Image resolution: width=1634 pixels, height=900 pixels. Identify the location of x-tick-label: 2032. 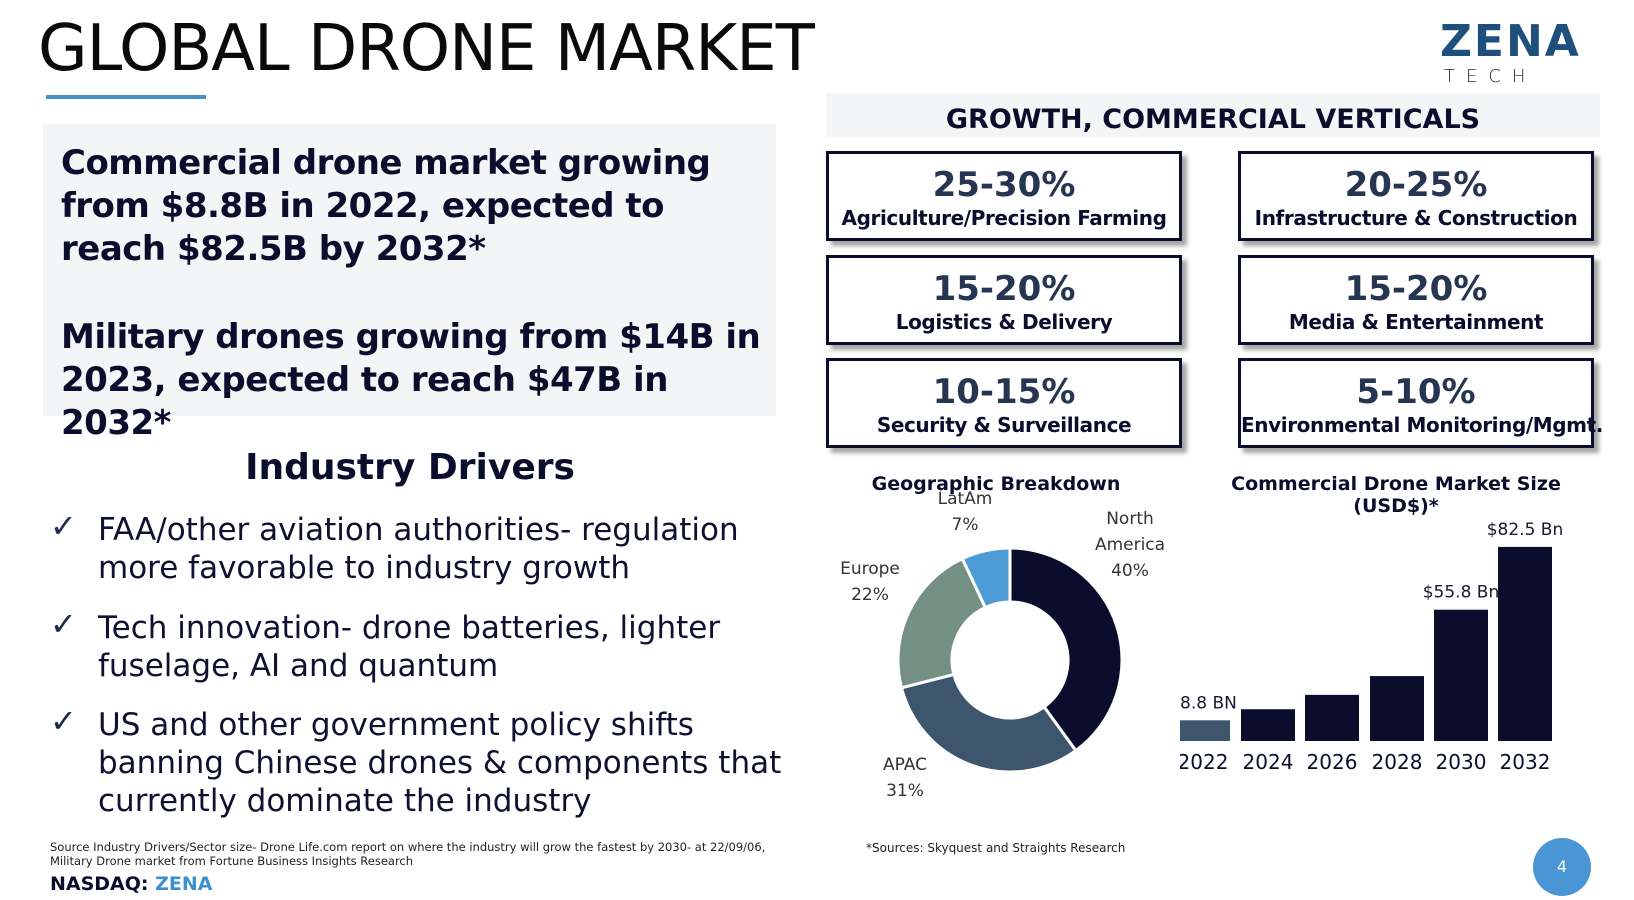
(1525, 762).